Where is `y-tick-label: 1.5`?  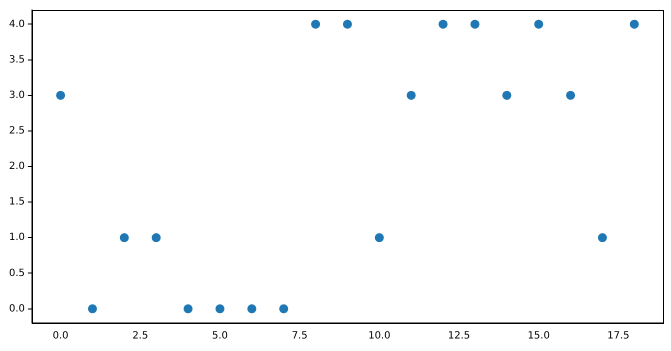 y-tick-label: 1.5 is located at coordinates (16, 202).